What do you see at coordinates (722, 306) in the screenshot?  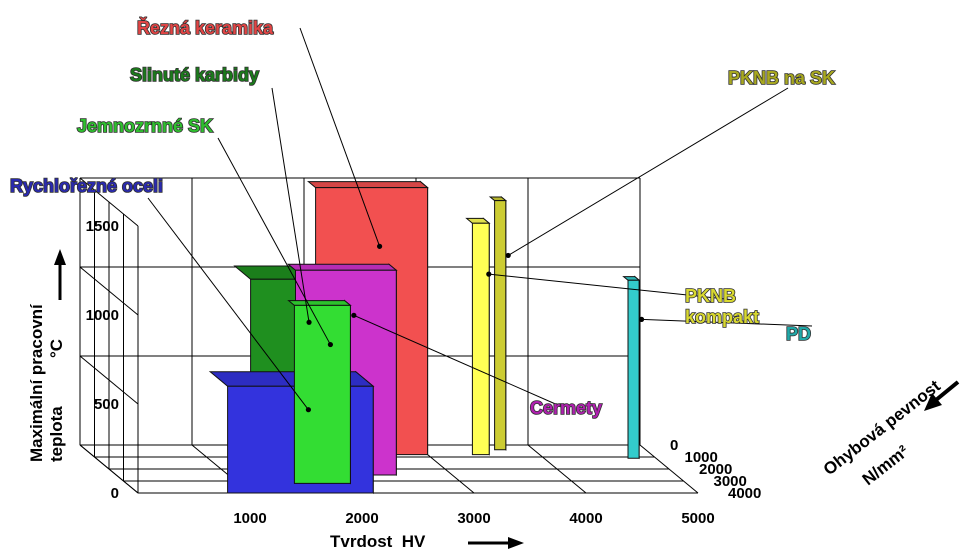 I see `series-label: PKNB kompakt` at bounding box center [722, 306].